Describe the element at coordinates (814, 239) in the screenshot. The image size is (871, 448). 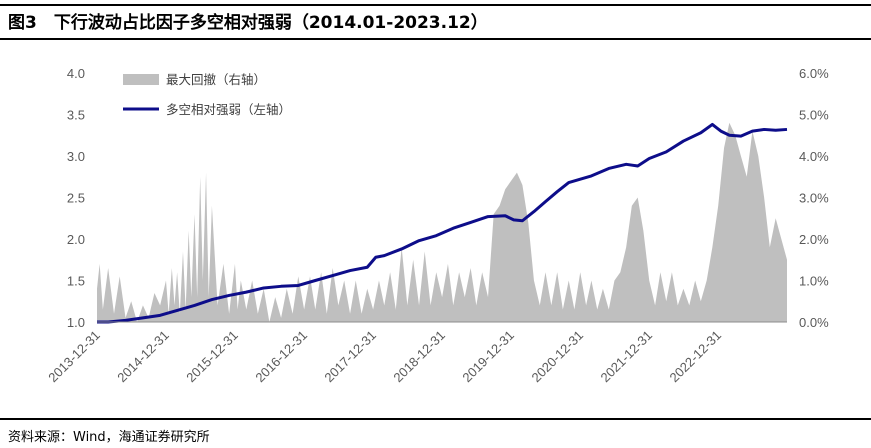
I see `right-y-tick-label: 2.0%` at that location.